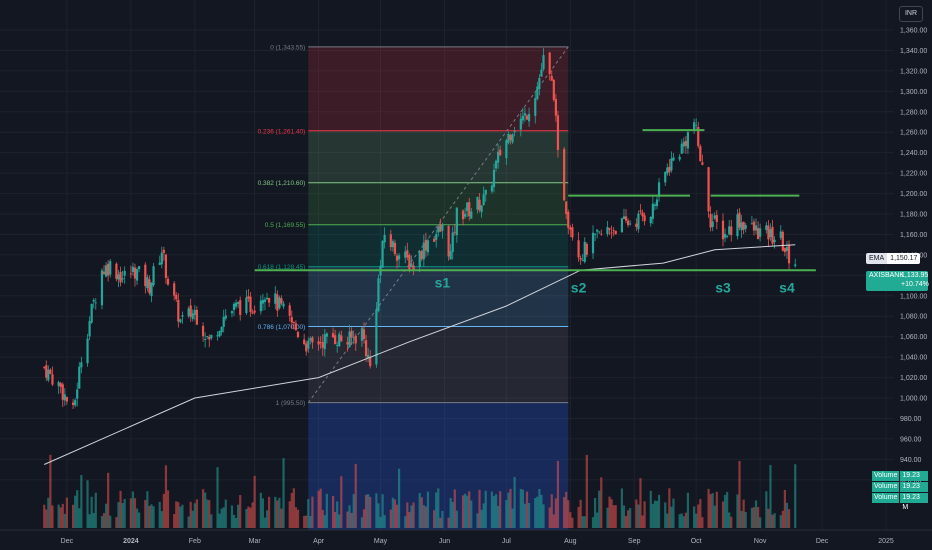 Image resolution: width=932 pixels, height=550 pixels. What do you see at coordinates (195, 541) in the screenshot?
I see `x-tick-label: Feb` at bounding box center [195, 541].